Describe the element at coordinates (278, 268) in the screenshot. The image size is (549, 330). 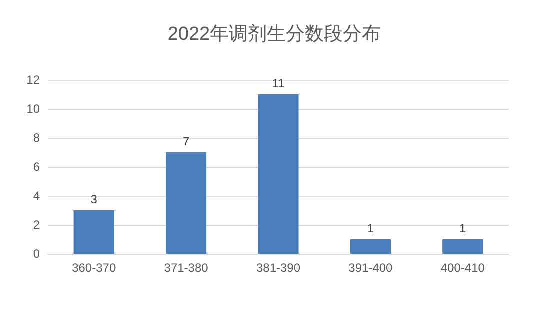
I see `x-tick-label: 381-390` at that location.